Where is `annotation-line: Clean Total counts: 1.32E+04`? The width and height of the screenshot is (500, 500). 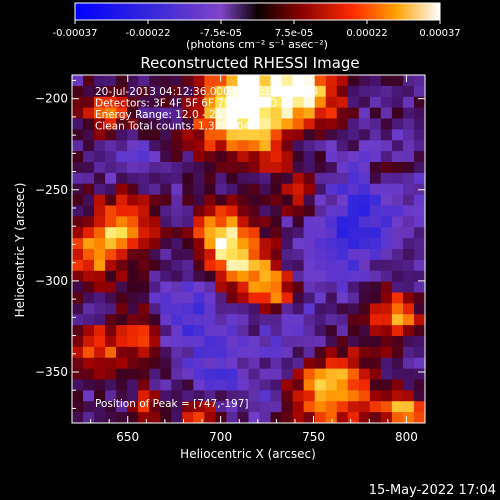
annotation-line: Clean Total counts: 1.32E+04 is located at coordinates (172, 127).